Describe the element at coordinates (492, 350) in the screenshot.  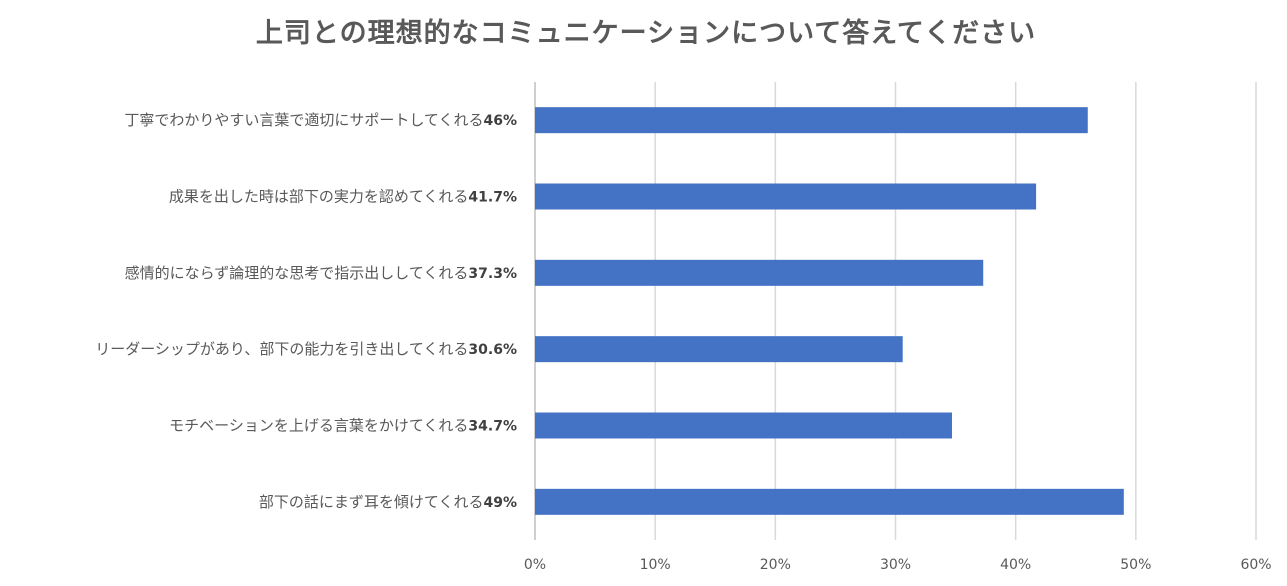
I see `data-label: 30.6%` at that location.